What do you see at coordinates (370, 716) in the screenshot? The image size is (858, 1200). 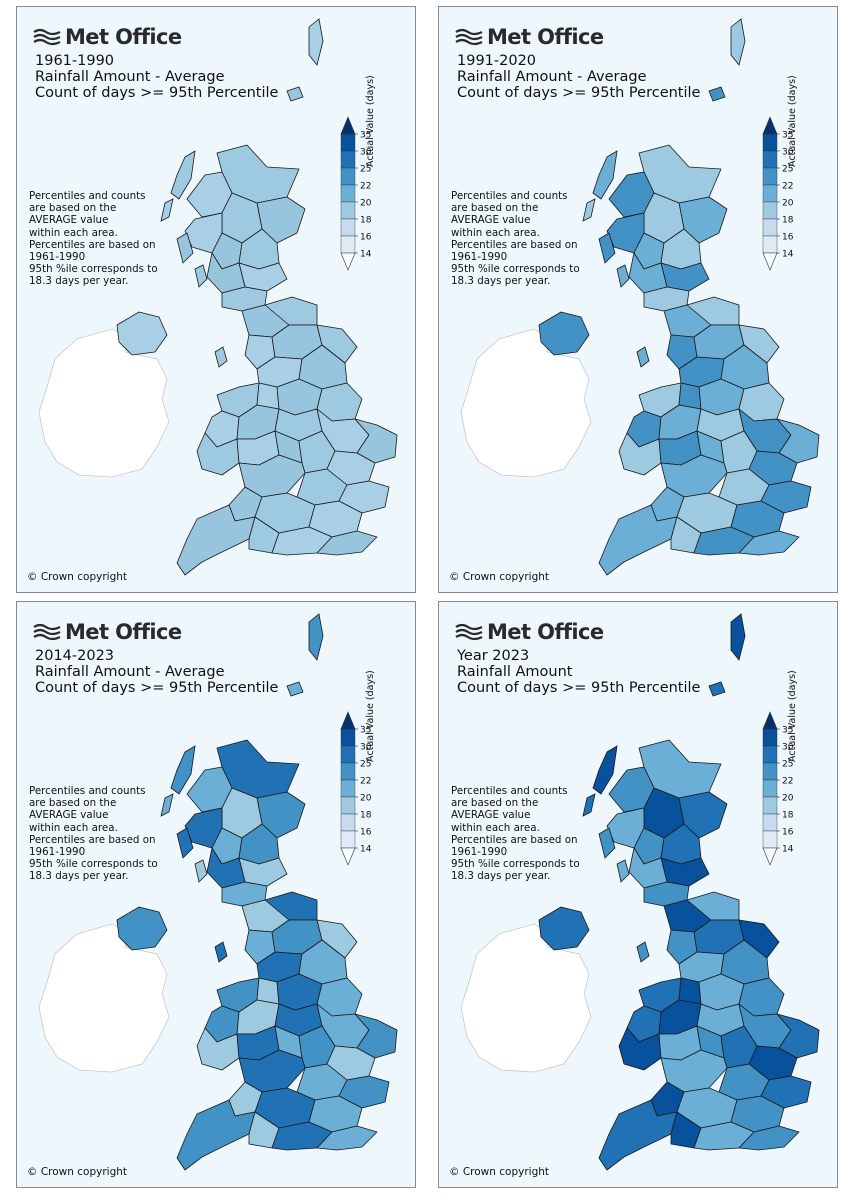 I see `colorbar-label: Actual Value (days)` at bounding box center [370, 716].